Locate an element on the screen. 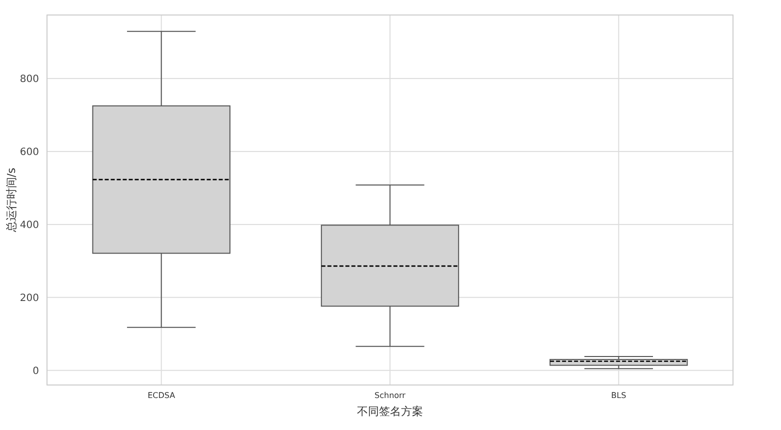 The width and height of the screenshot is (781, 430). y-tick-label: 600 is located at coordinates (29, 152).